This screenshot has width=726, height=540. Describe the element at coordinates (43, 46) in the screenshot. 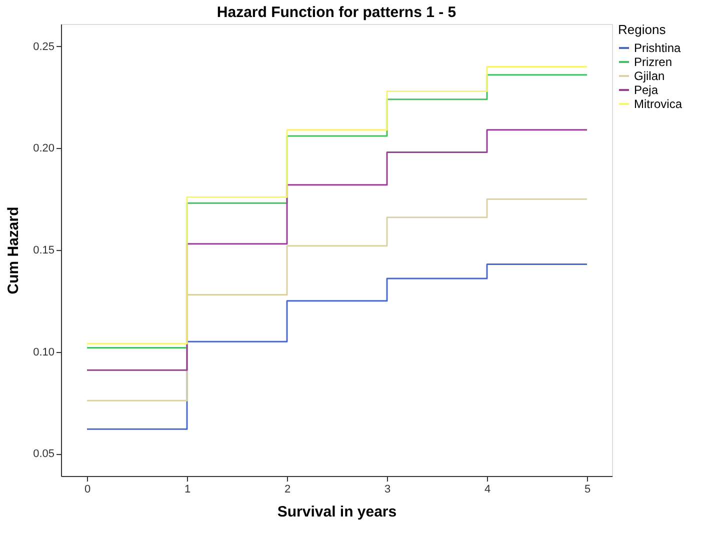

I see `y-tick-label: 0.25` at that location.